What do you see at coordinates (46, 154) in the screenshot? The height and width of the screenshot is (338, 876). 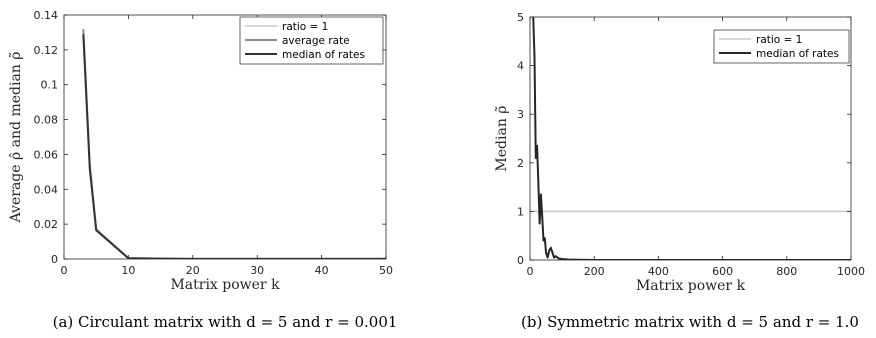 I see `y-tick-label: 0.06` at bounding box center [46, 154].